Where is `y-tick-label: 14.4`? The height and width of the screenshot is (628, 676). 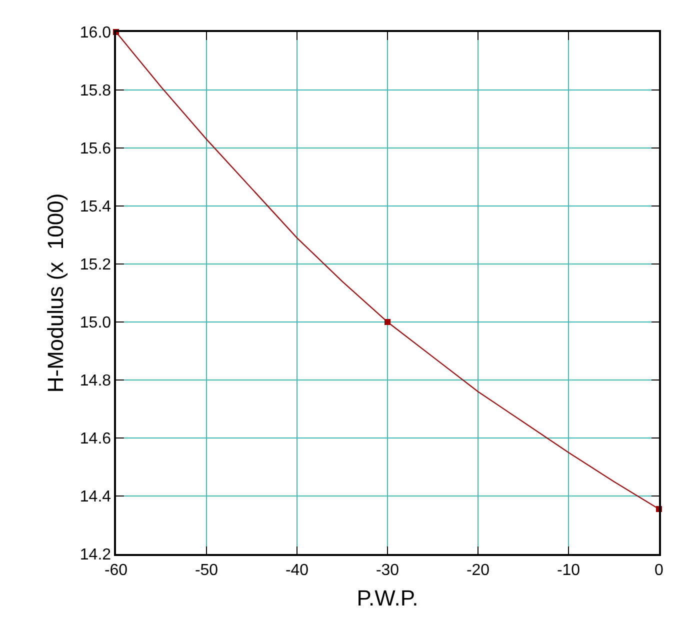 y-tick-label: 14.4 is located at coordinates (96, 497).